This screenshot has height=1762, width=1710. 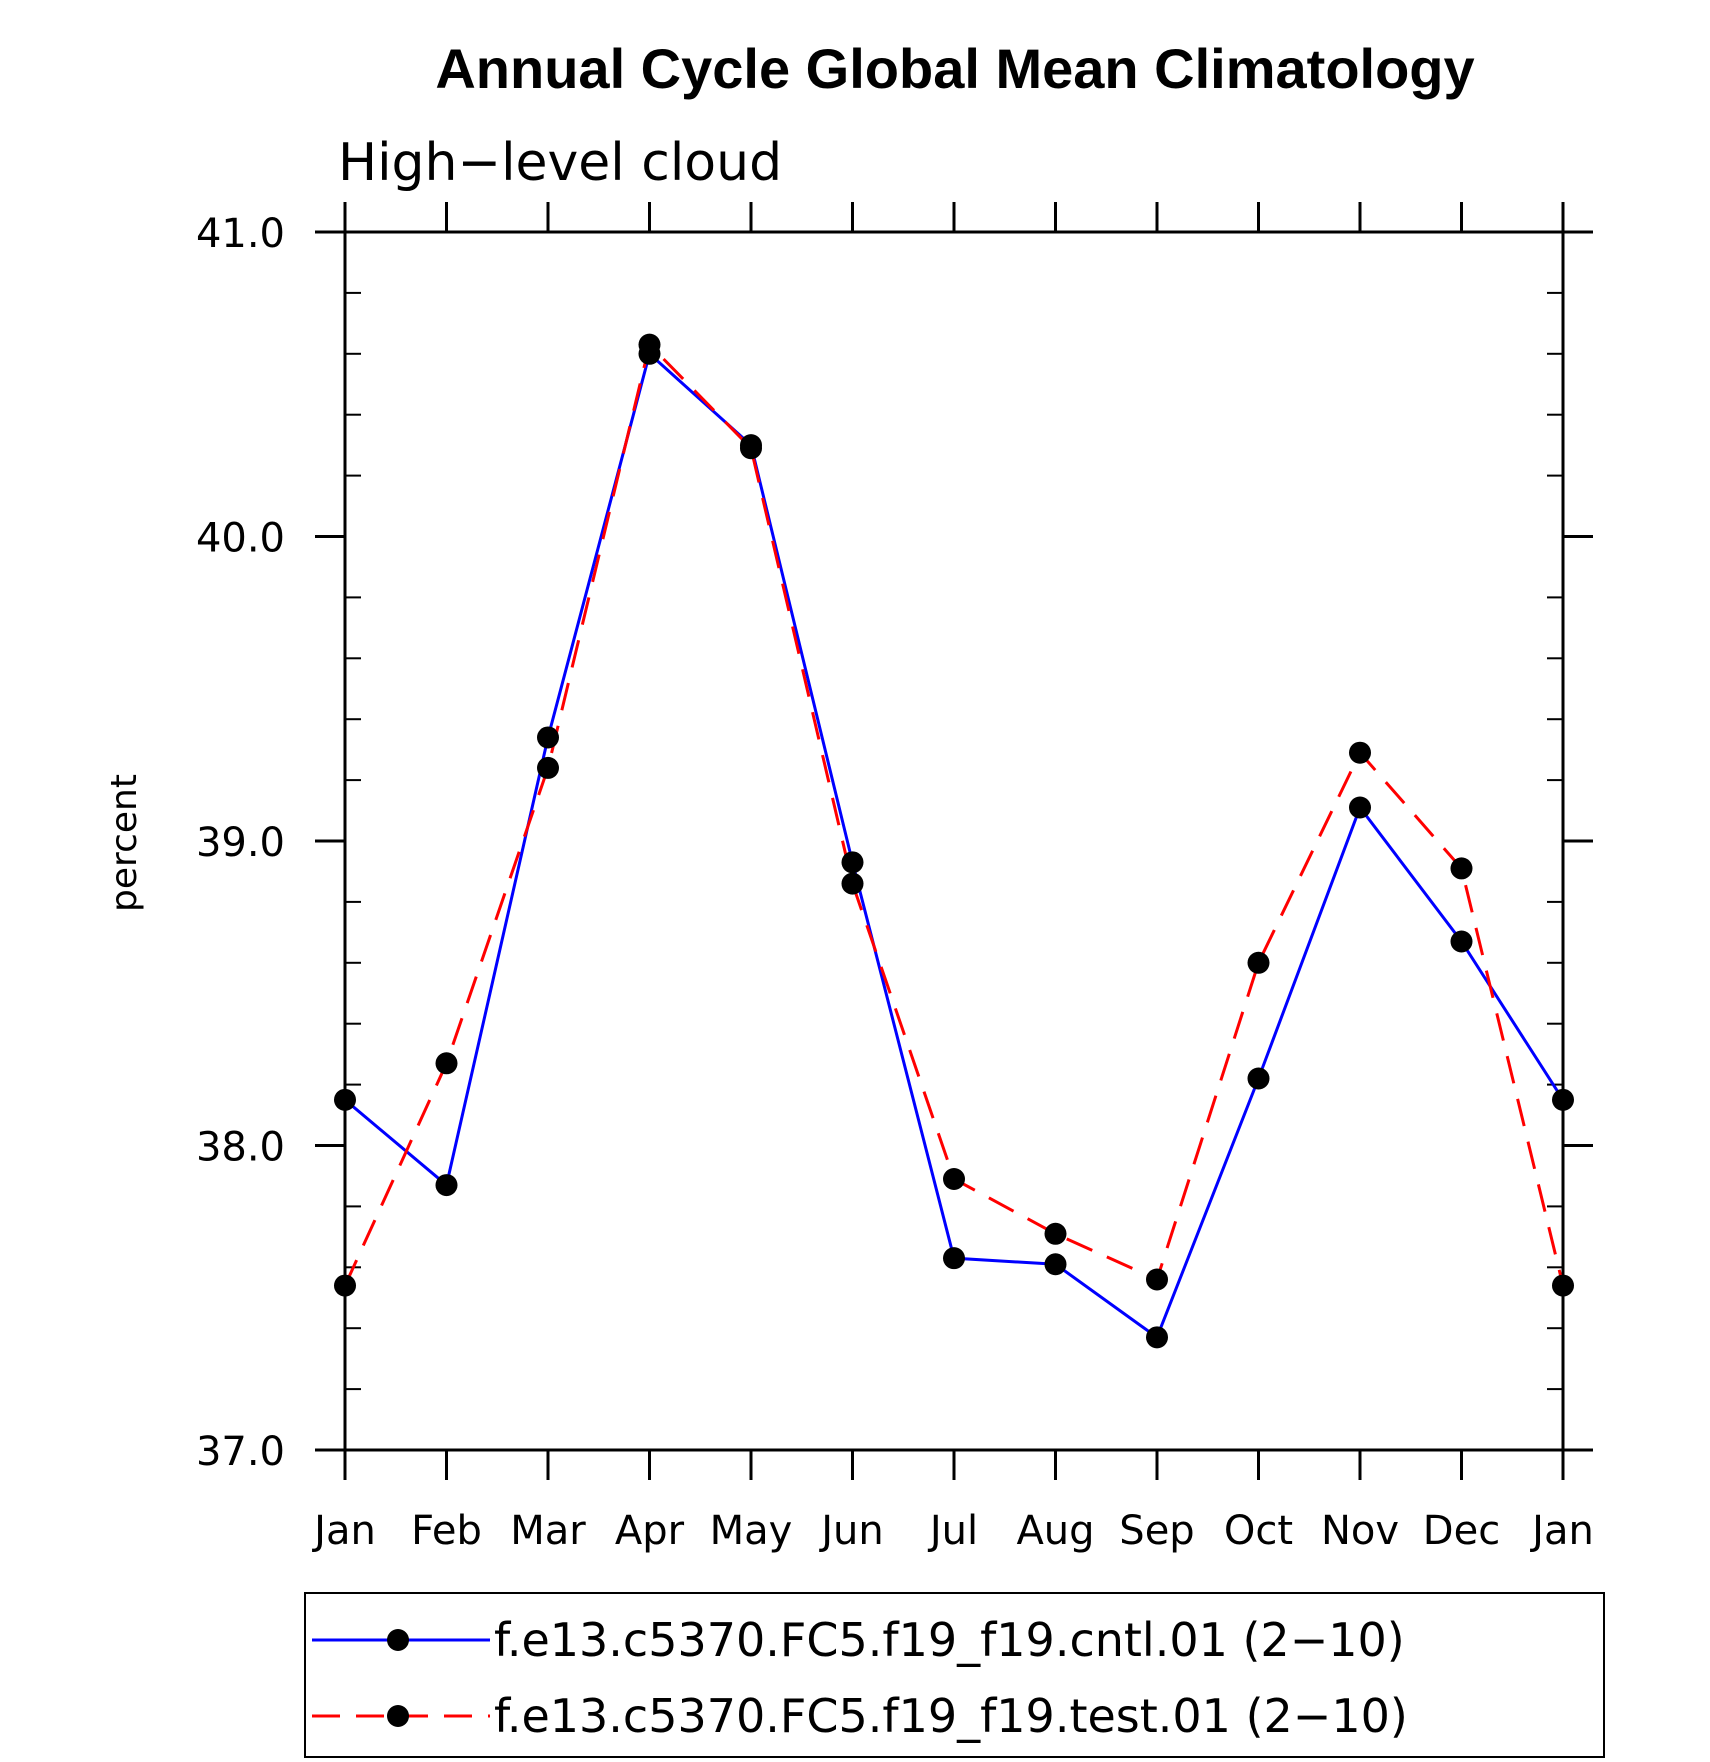 I want to click on chart-title: Annual Cycle Global Mean Climatology, so click(x=954, y=68).